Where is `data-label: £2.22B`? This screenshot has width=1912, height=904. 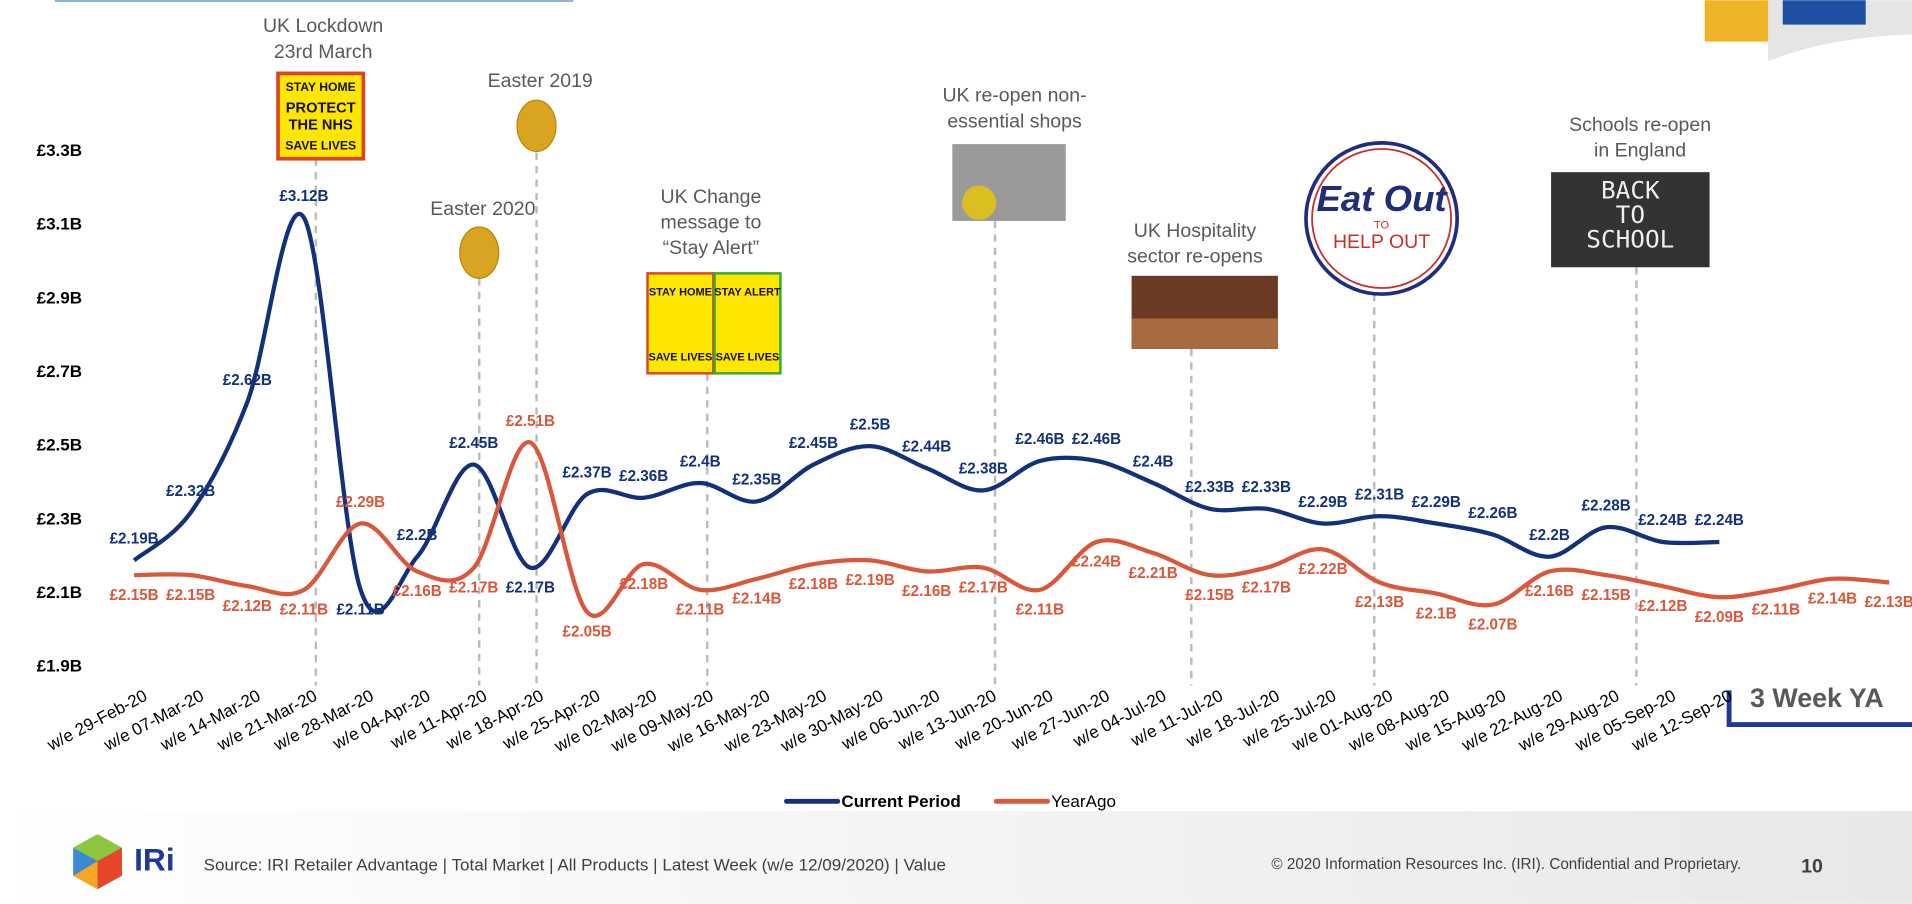
data-label: £2.22B is located at coordinates (1323, 569).